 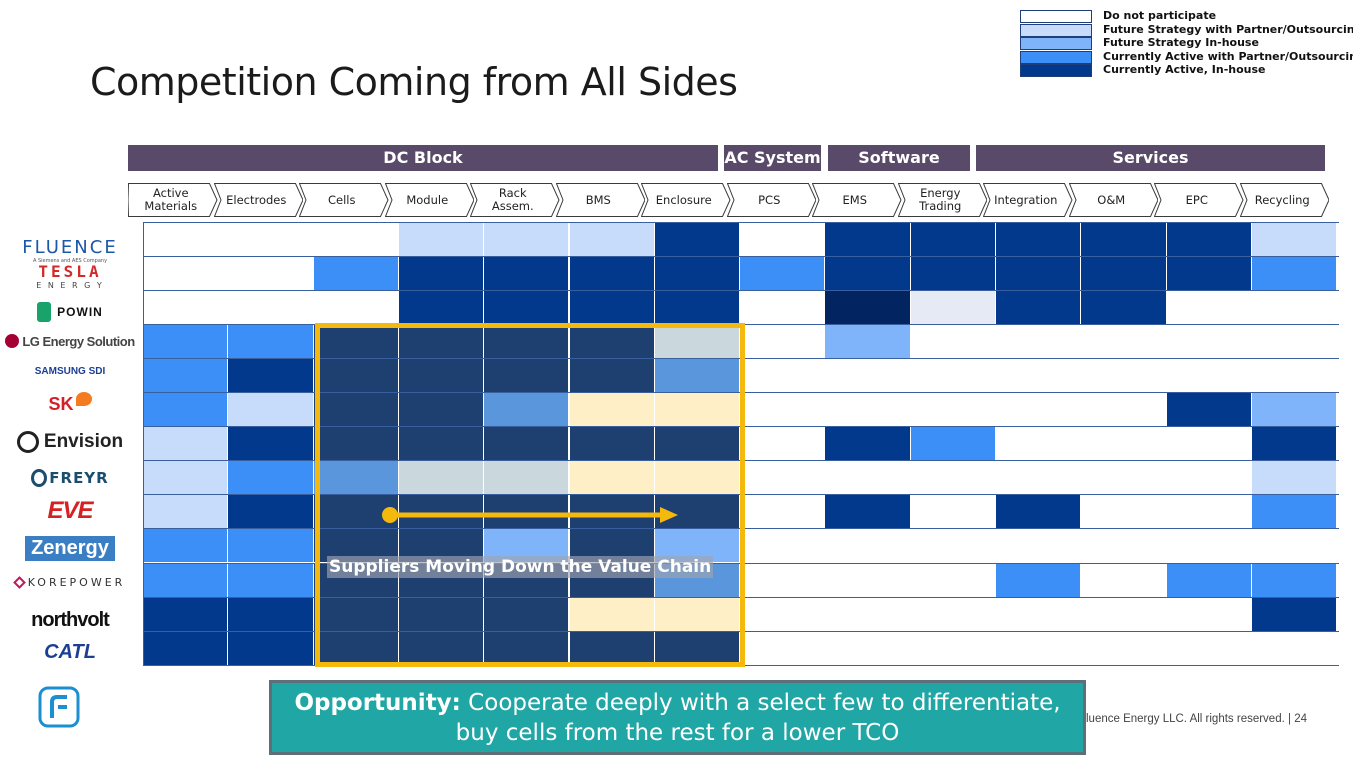 I want to click on company-name: SAMSUNG SDI, so click(x=70, y=371).